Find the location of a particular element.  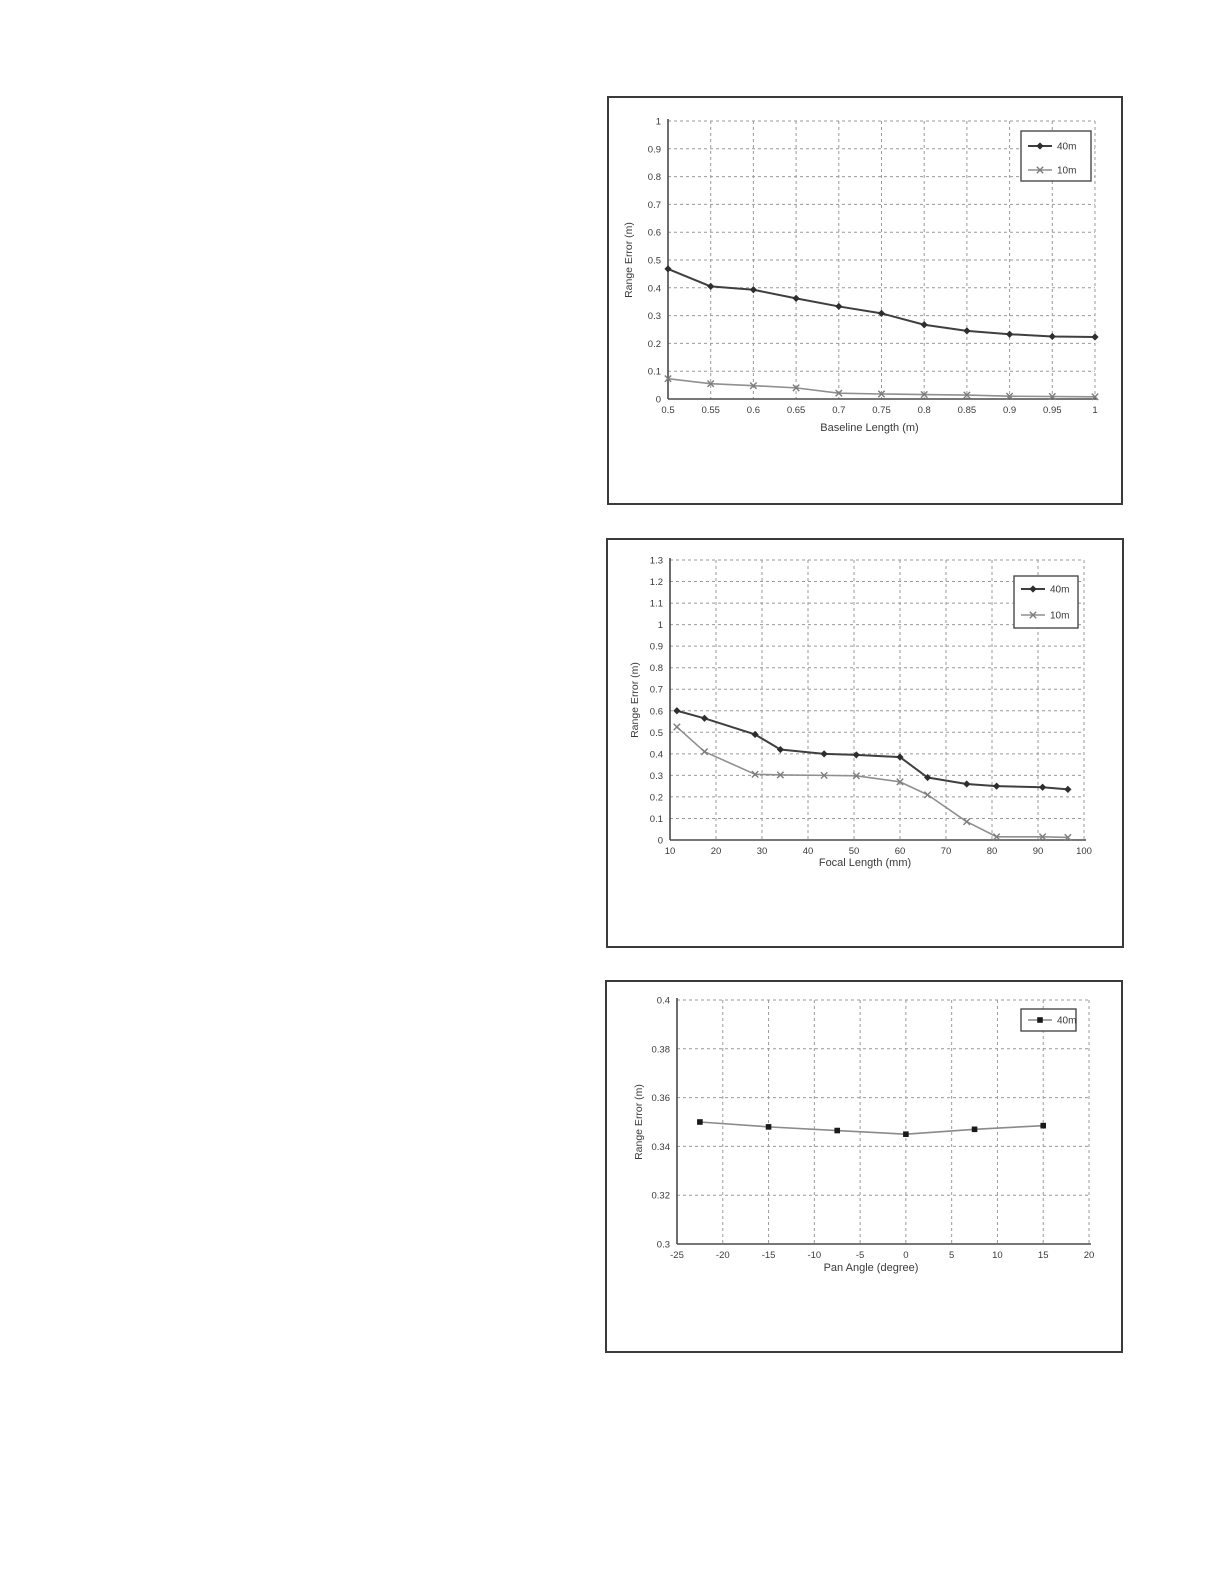

legend: 40m is located at coordinates (1048, 1020).